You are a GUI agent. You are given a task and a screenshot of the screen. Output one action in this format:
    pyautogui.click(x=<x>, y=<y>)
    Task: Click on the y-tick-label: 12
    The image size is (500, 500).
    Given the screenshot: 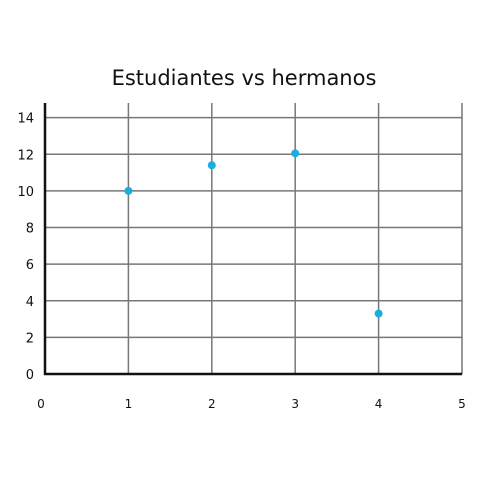 What is the action you would take?
    pyautogui.click(x=25, y=155)
    